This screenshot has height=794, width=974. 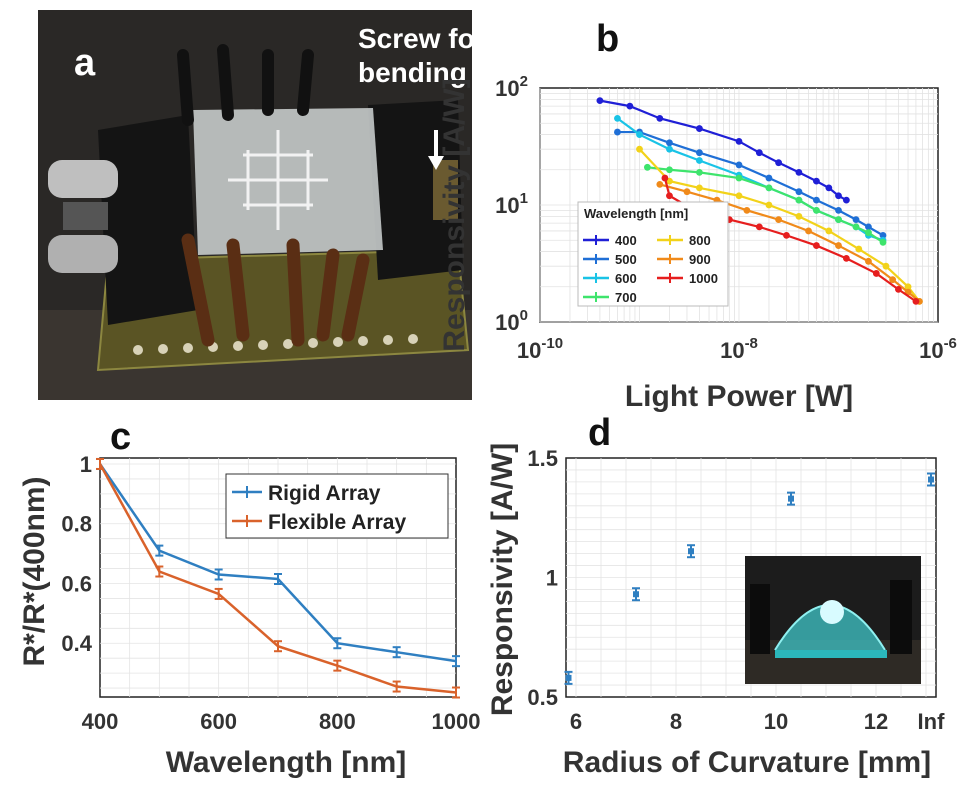 I want to click on chart-d-xlabel: Radius of Curvature [mm], so click(x=747, y=762).